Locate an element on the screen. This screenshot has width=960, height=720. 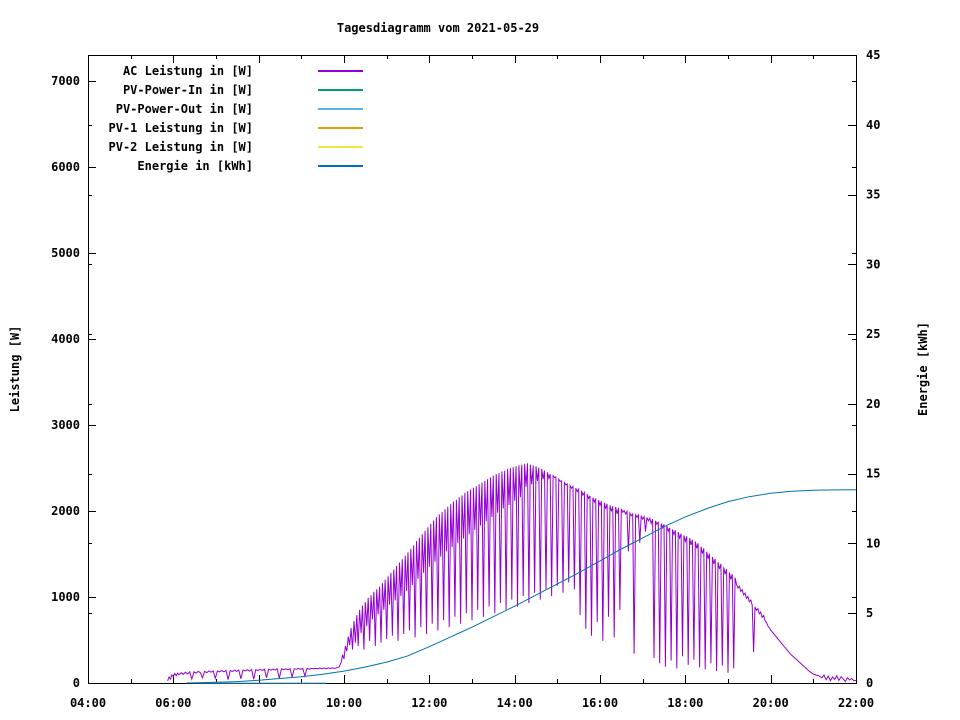
legend-label: Energie in [kWh] is located at coordinates (195, 166).